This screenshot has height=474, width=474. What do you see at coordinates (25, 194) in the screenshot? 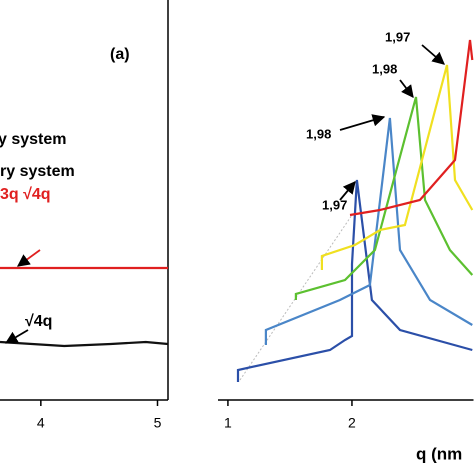
I see `annotation: 3q √4q` at bounding box center [25, 194].